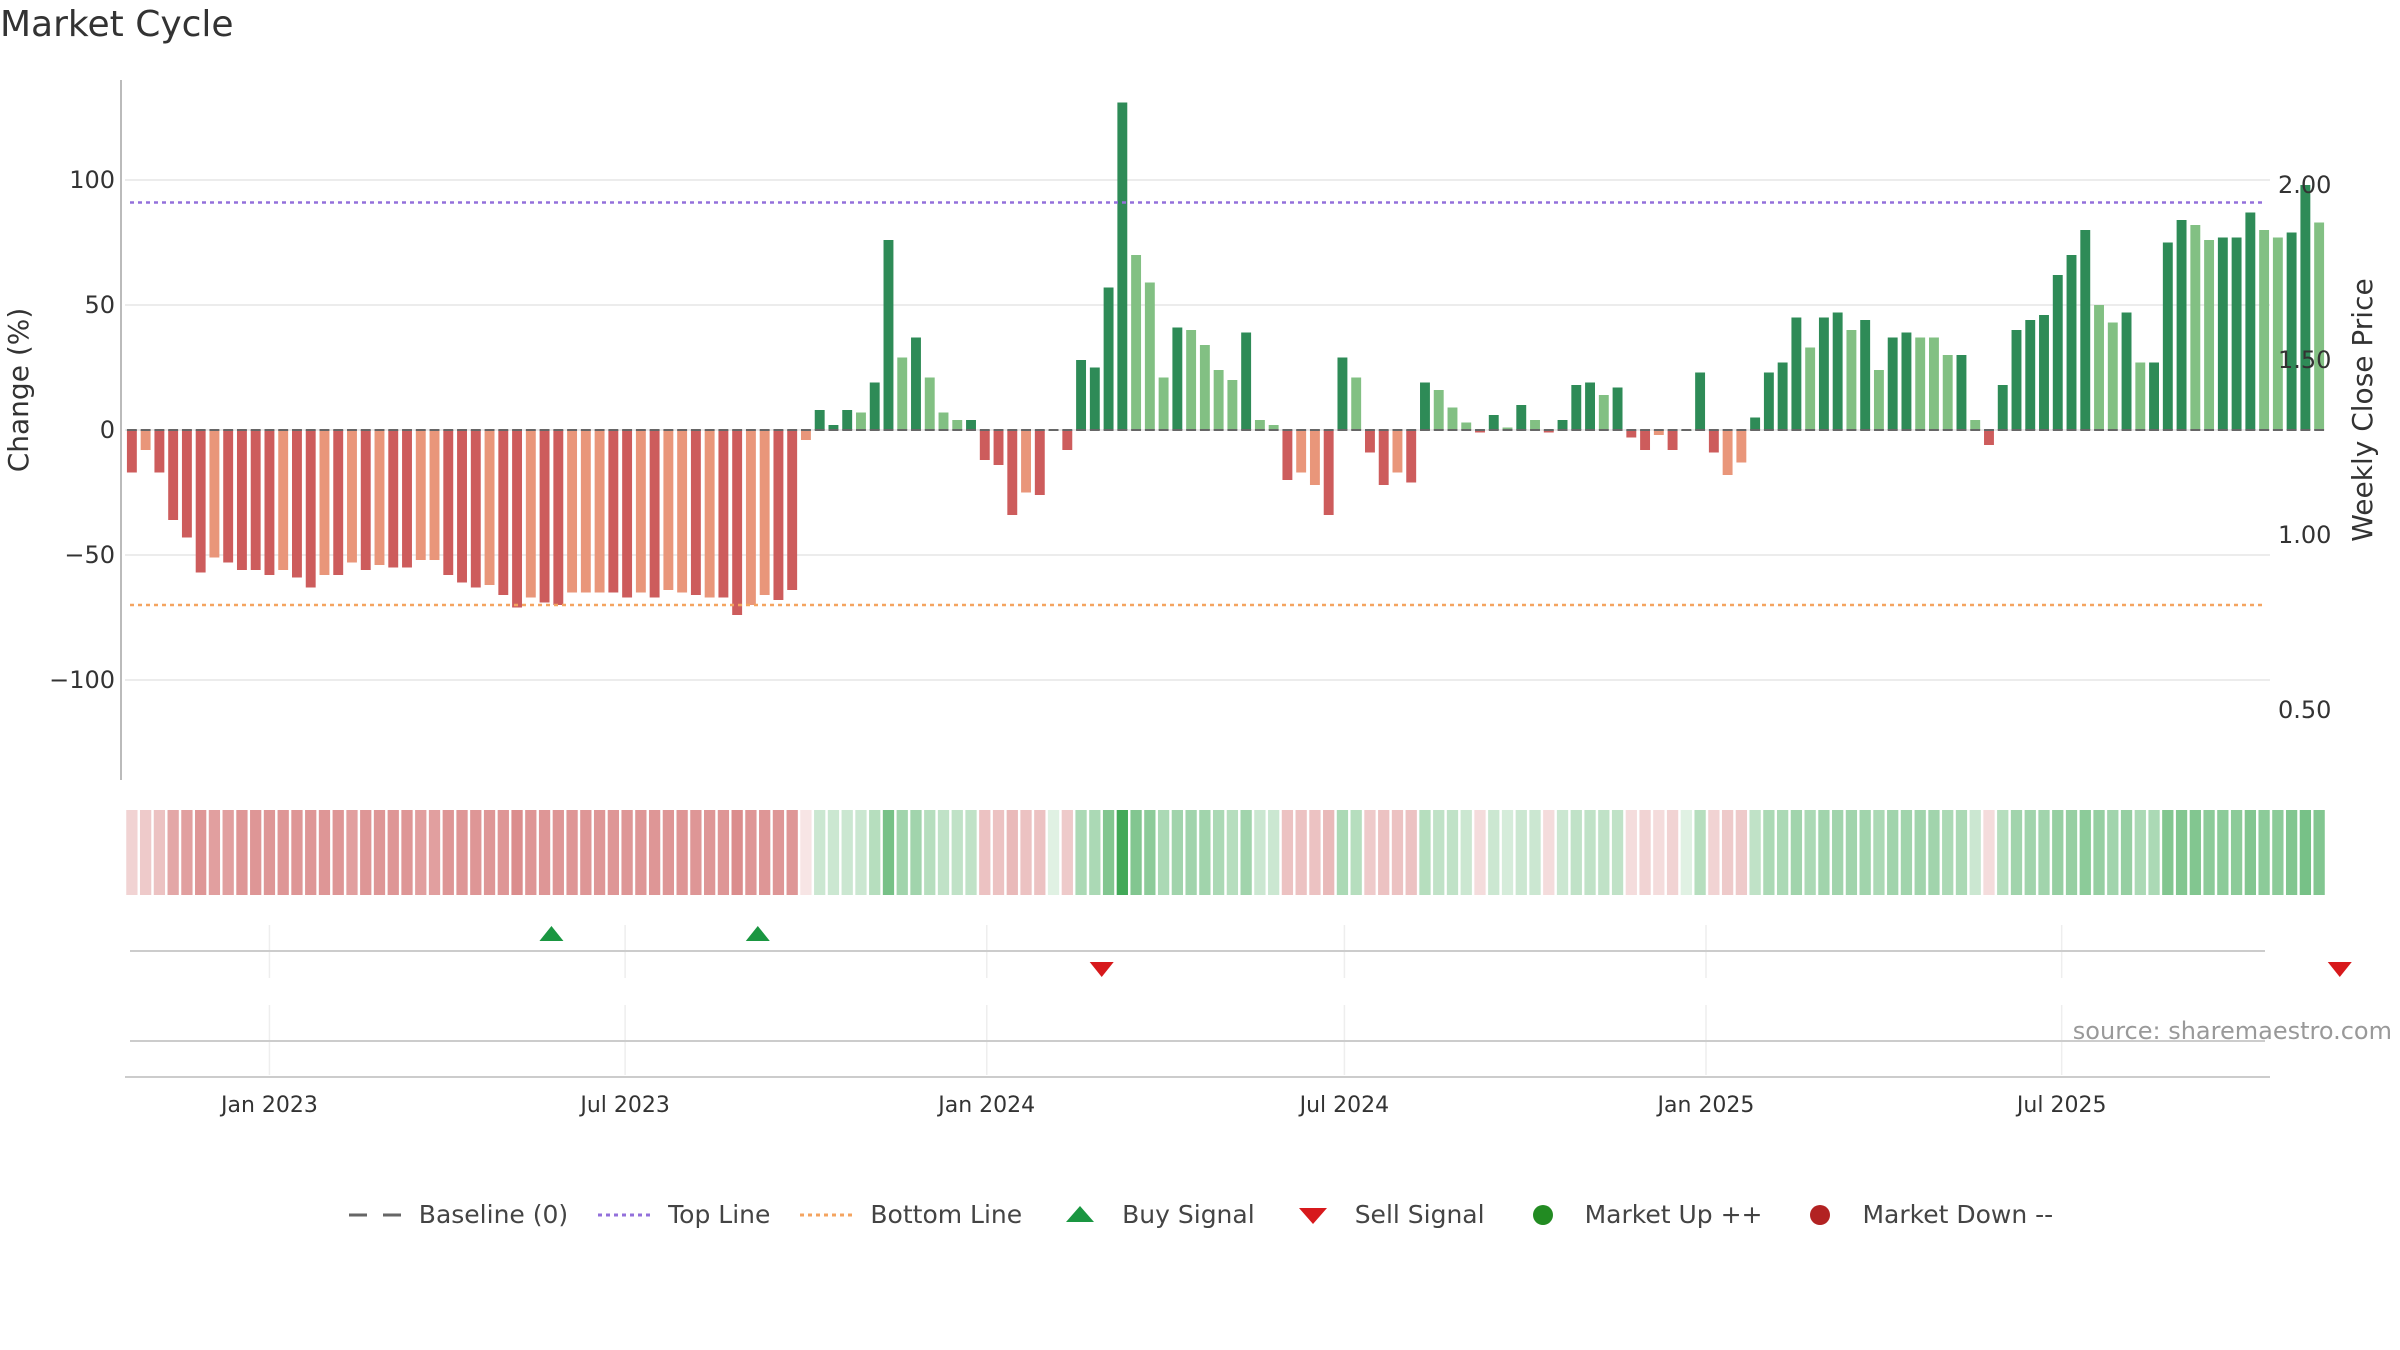  Describe the element at coordinates (719, 1214) in the screenshot. I see `legend-label: Top Line` at that location.